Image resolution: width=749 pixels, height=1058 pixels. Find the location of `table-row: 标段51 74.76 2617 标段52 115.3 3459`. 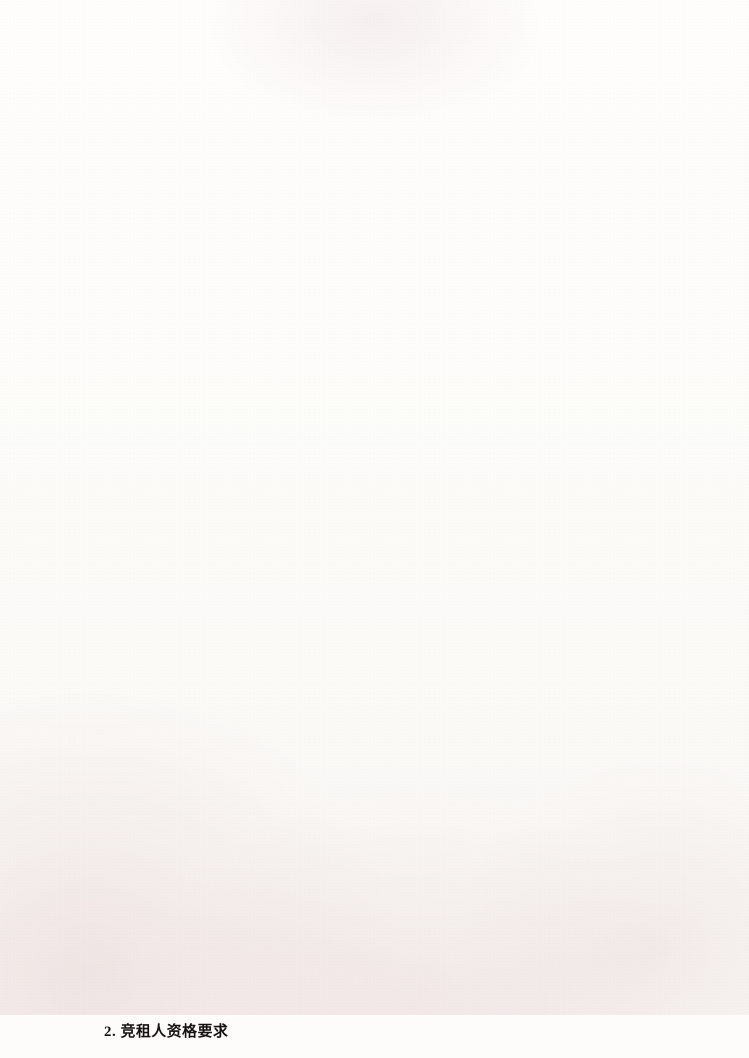

table-row: 标段51 74.76 2617 标段52 115.3 3459 is located at coordinates (387, 100).